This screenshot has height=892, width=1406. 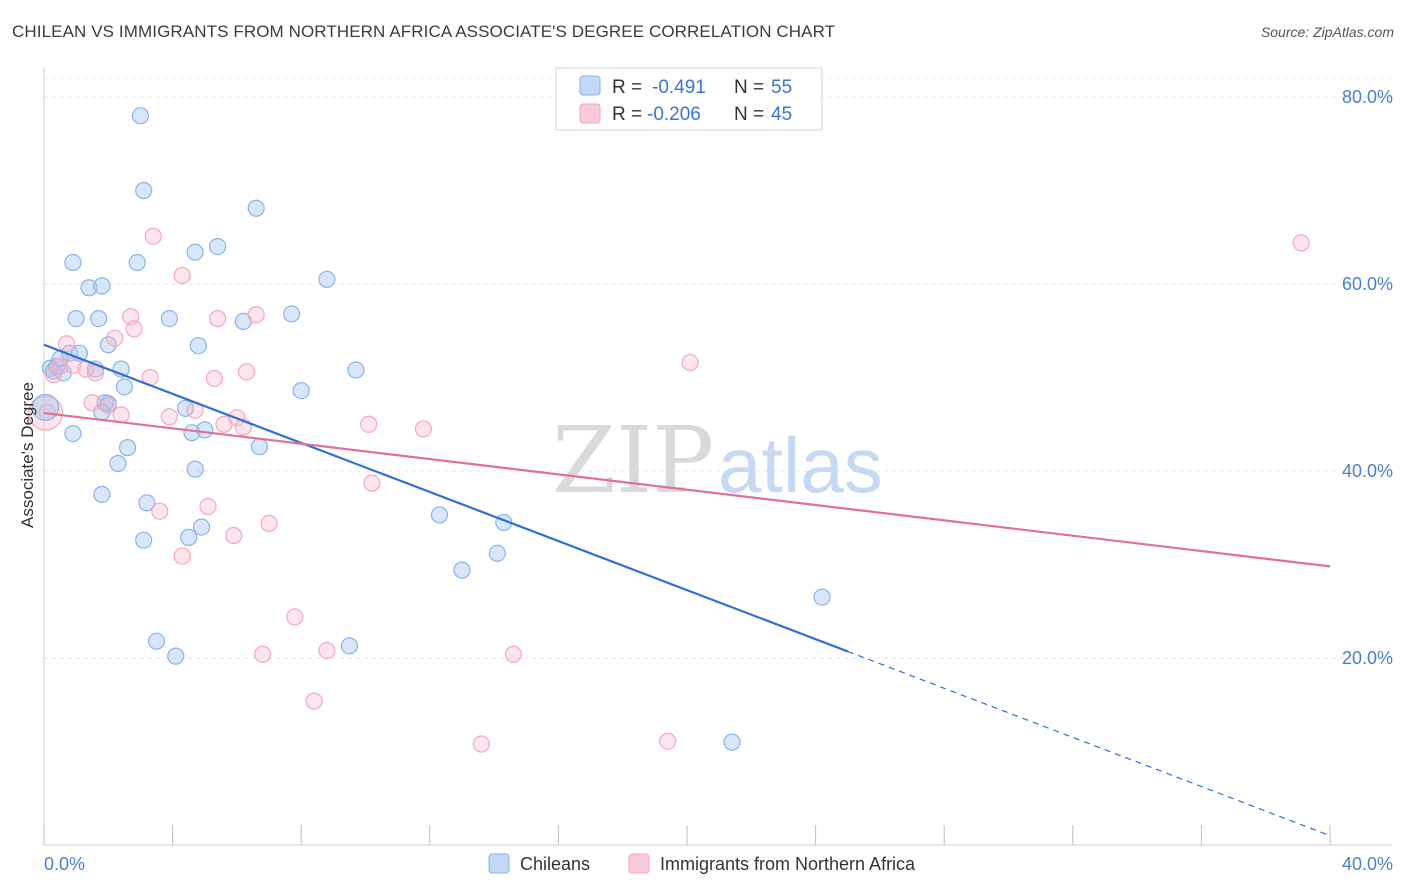 I want to click on legend-n-value-chileans: 55, so click(x=781, y=87).